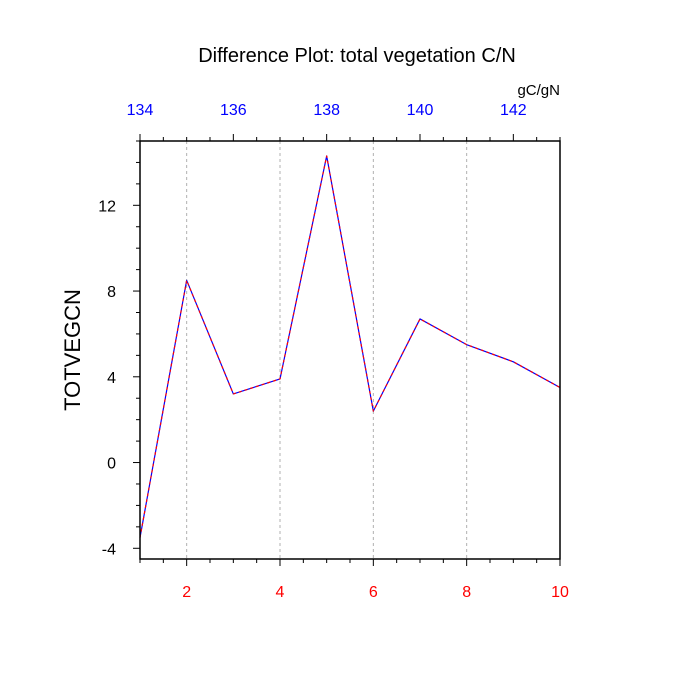 This screenshot has height=700, width=700. What do you see at coordinates (560, 592) in the screenshot?
I see `x-tick-label: 10` at bounding box center [560, 592].